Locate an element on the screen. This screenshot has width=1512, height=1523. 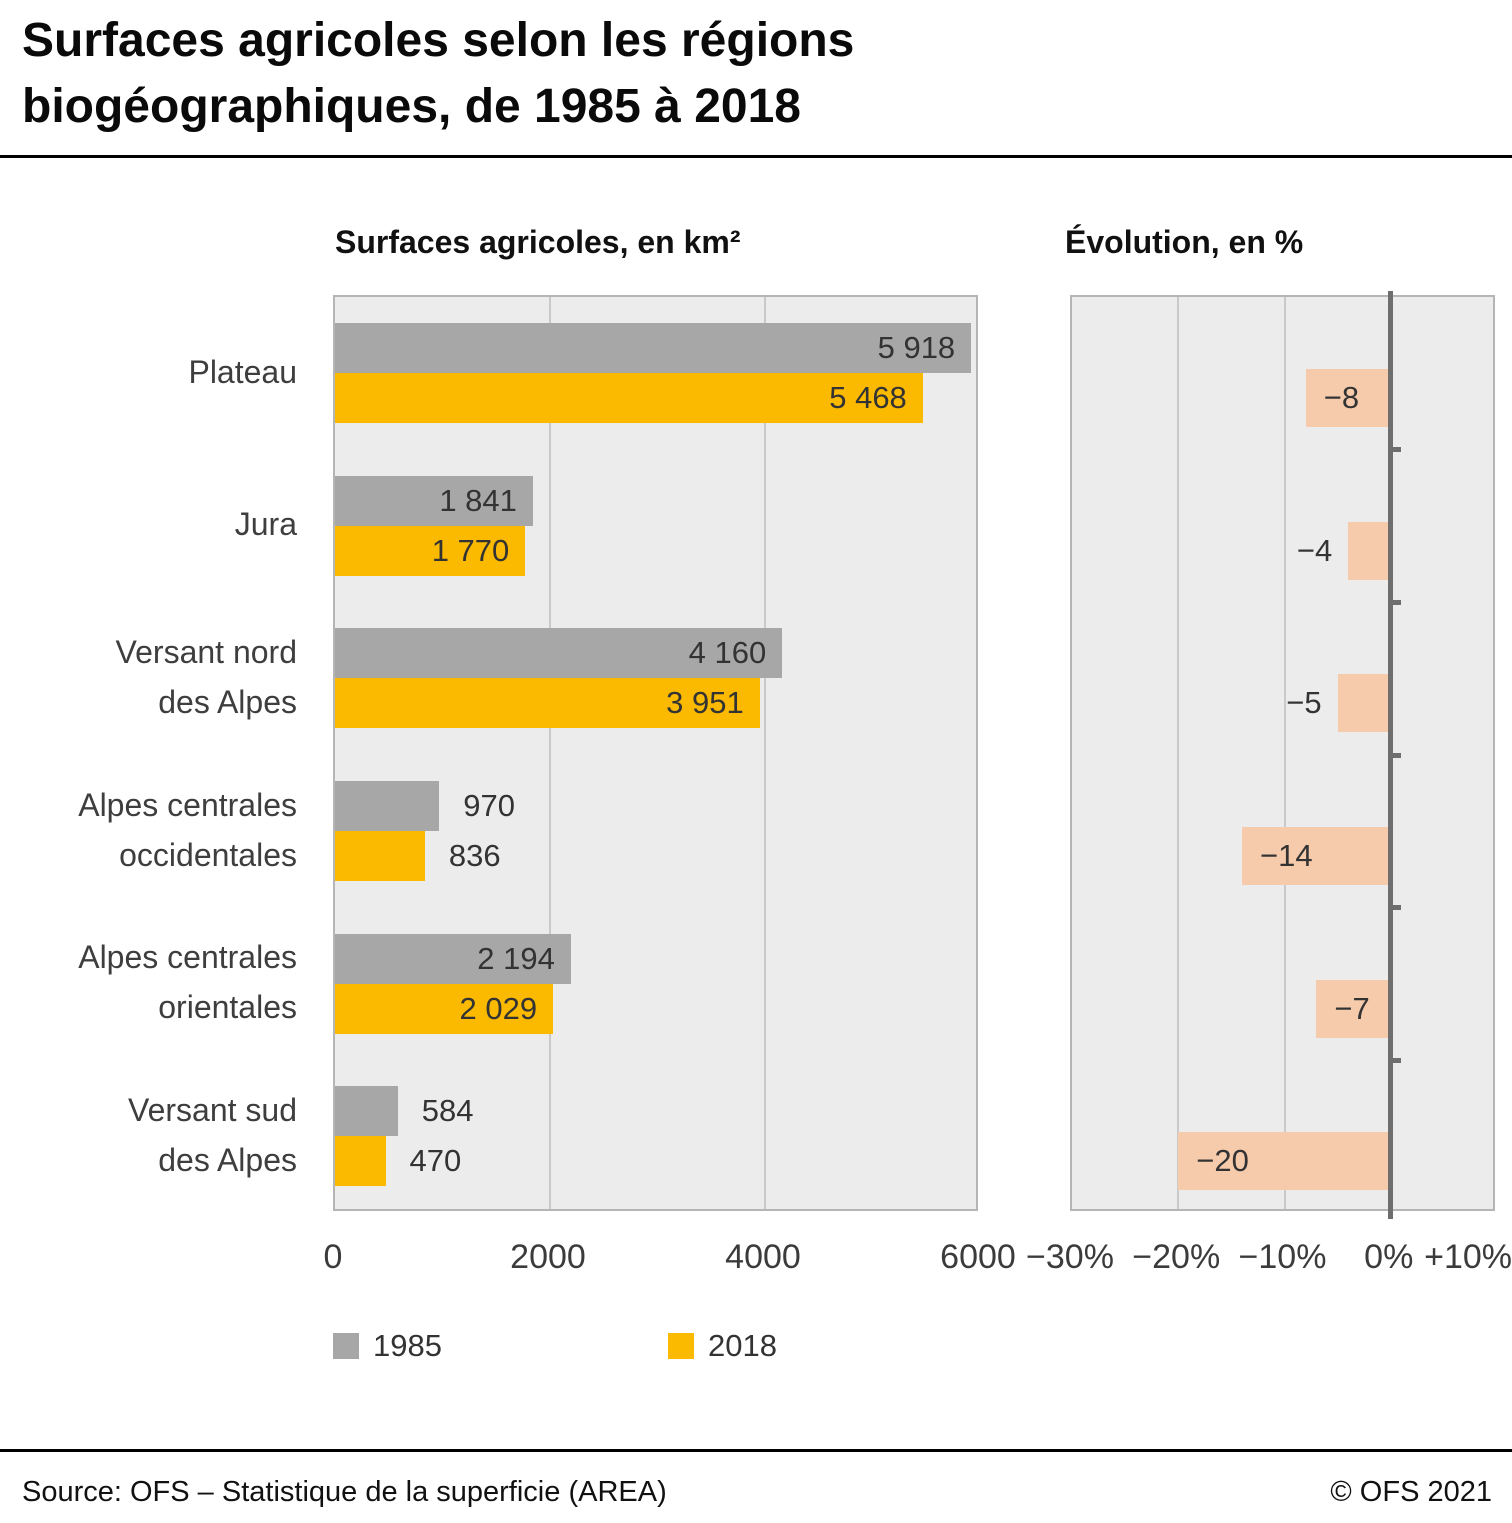
category-label: Alpes centrales occidentales is located at coordinates (187, 829).